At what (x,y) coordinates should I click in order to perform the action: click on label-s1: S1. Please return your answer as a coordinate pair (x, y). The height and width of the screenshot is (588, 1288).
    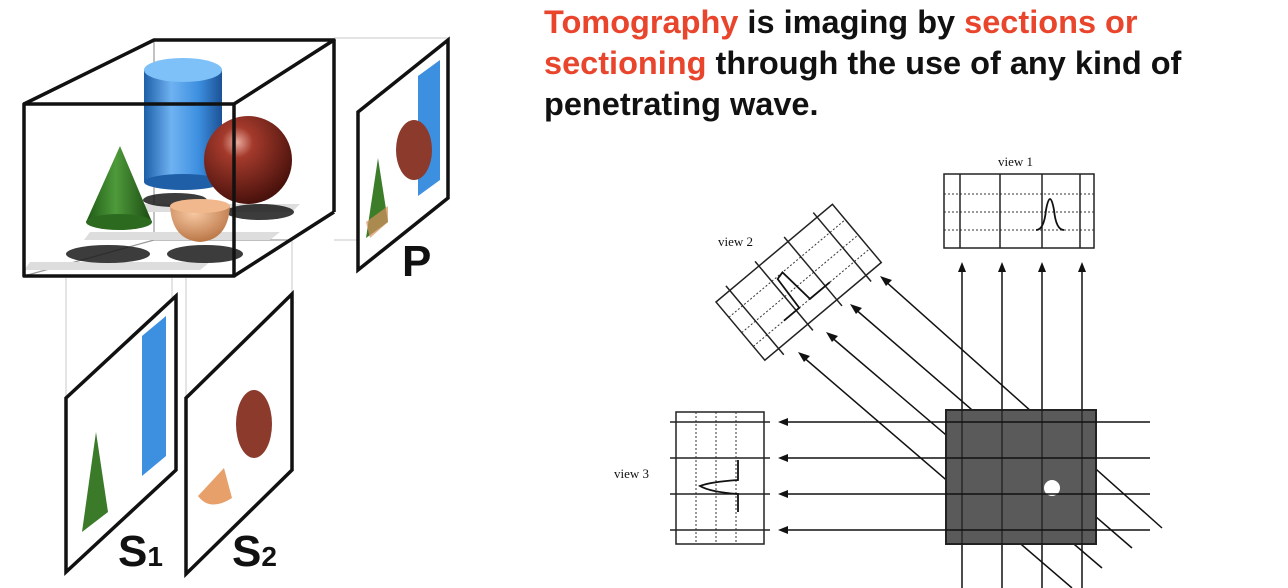
    Looking at the image, I should click on (140, 551).